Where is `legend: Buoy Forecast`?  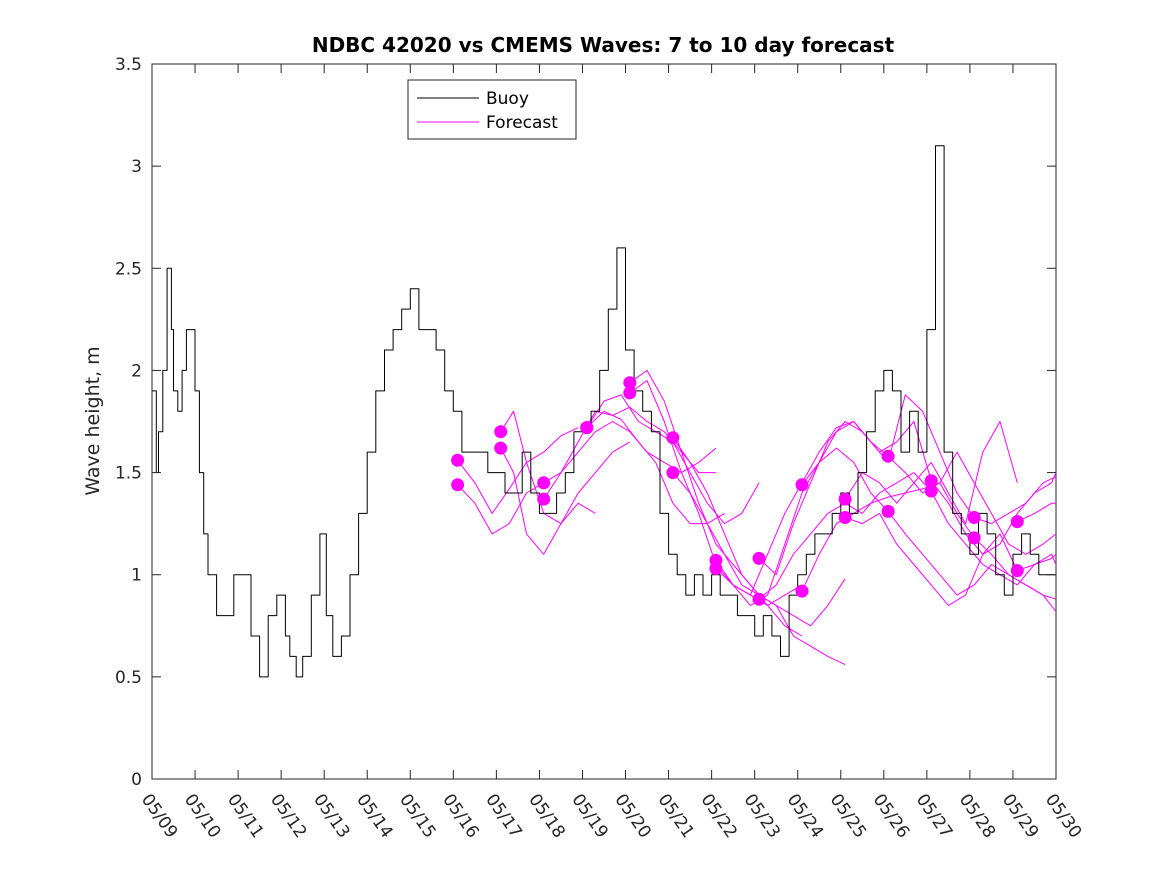
legend: Buoy Forecast is located at coordinates (492, 109).